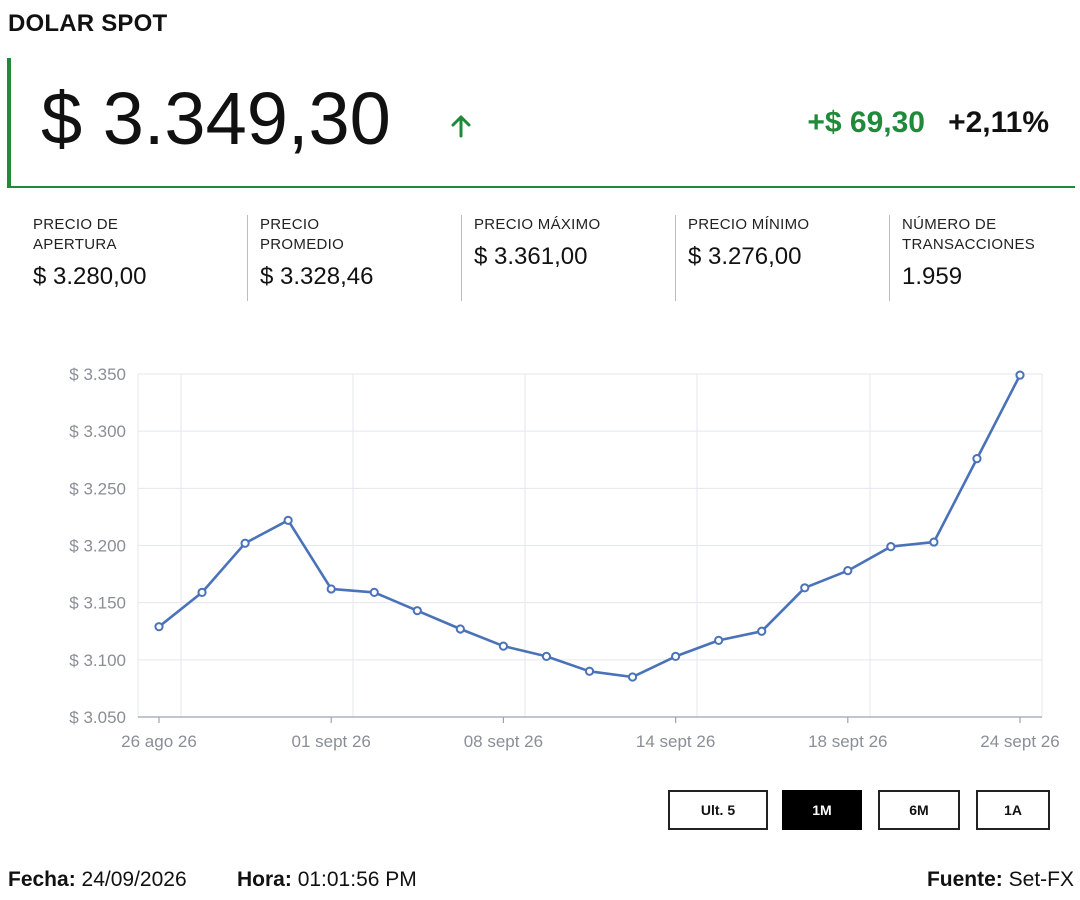  Describe the element at coordinates (675, 741) in the screenshot. I see `x-tick-label: 14 sept 26` at that location.